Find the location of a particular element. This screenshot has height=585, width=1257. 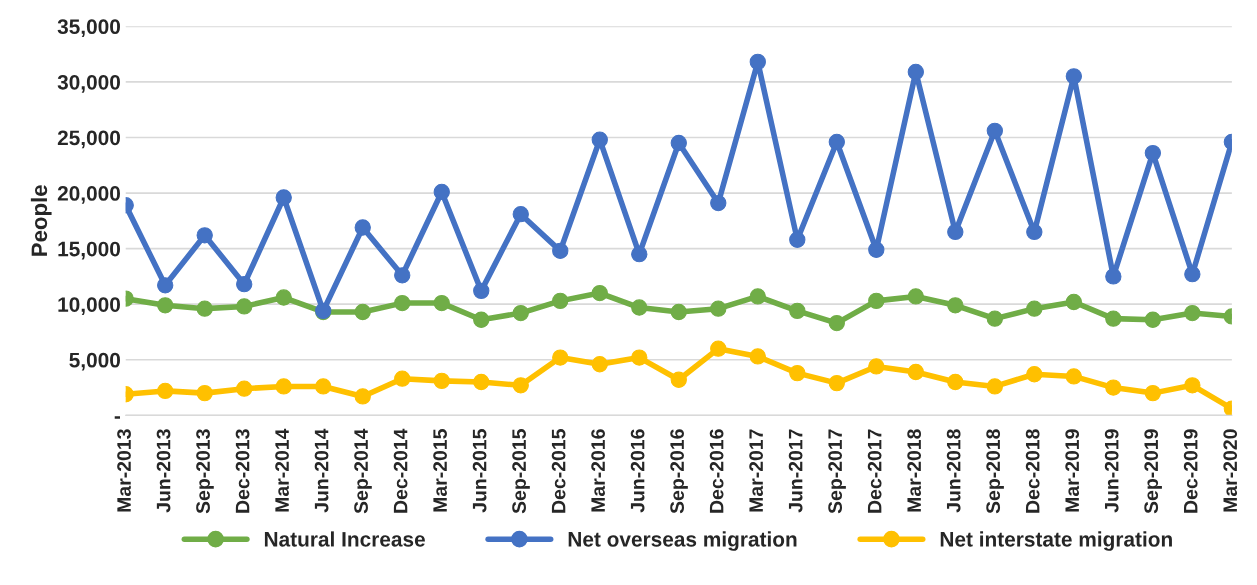

x-tick-label: Jun-2018 is located at coordinates (953, 471).